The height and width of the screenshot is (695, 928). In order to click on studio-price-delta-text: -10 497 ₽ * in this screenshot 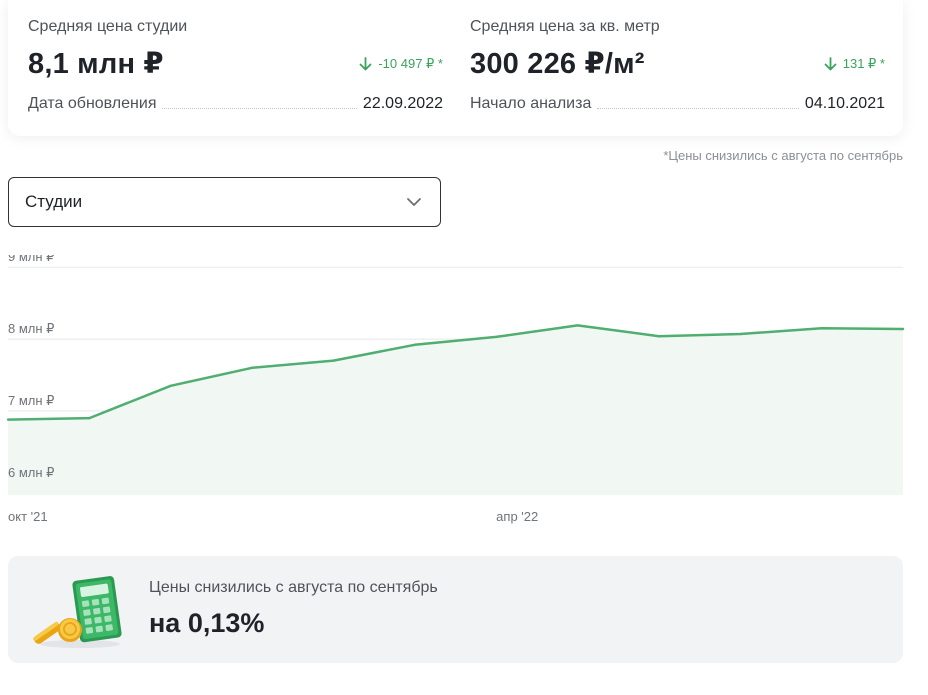, I will do `click(410, 63)`.